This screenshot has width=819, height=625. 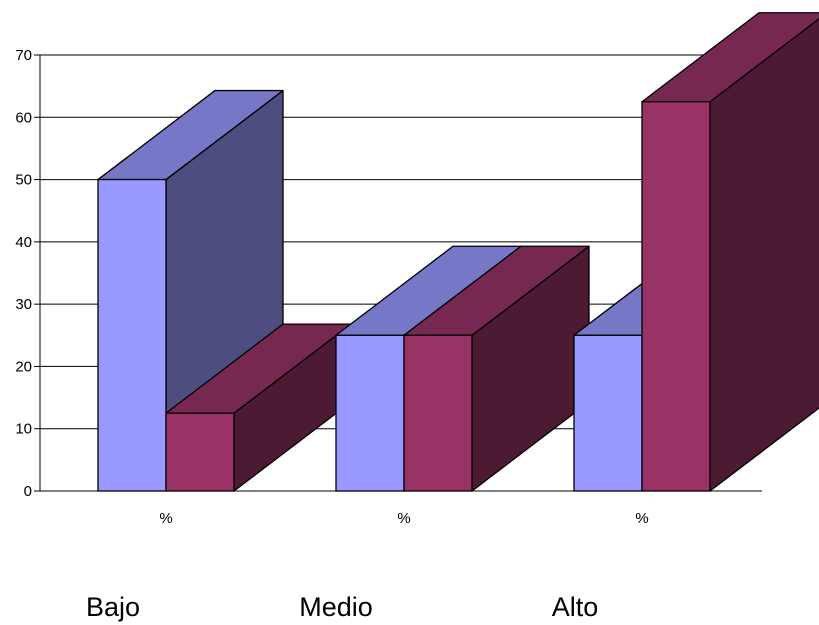 What do you see at coordinates (641, 518) in the screenshot?
I see `category-label-3: %` at bounding box center [641, 518].